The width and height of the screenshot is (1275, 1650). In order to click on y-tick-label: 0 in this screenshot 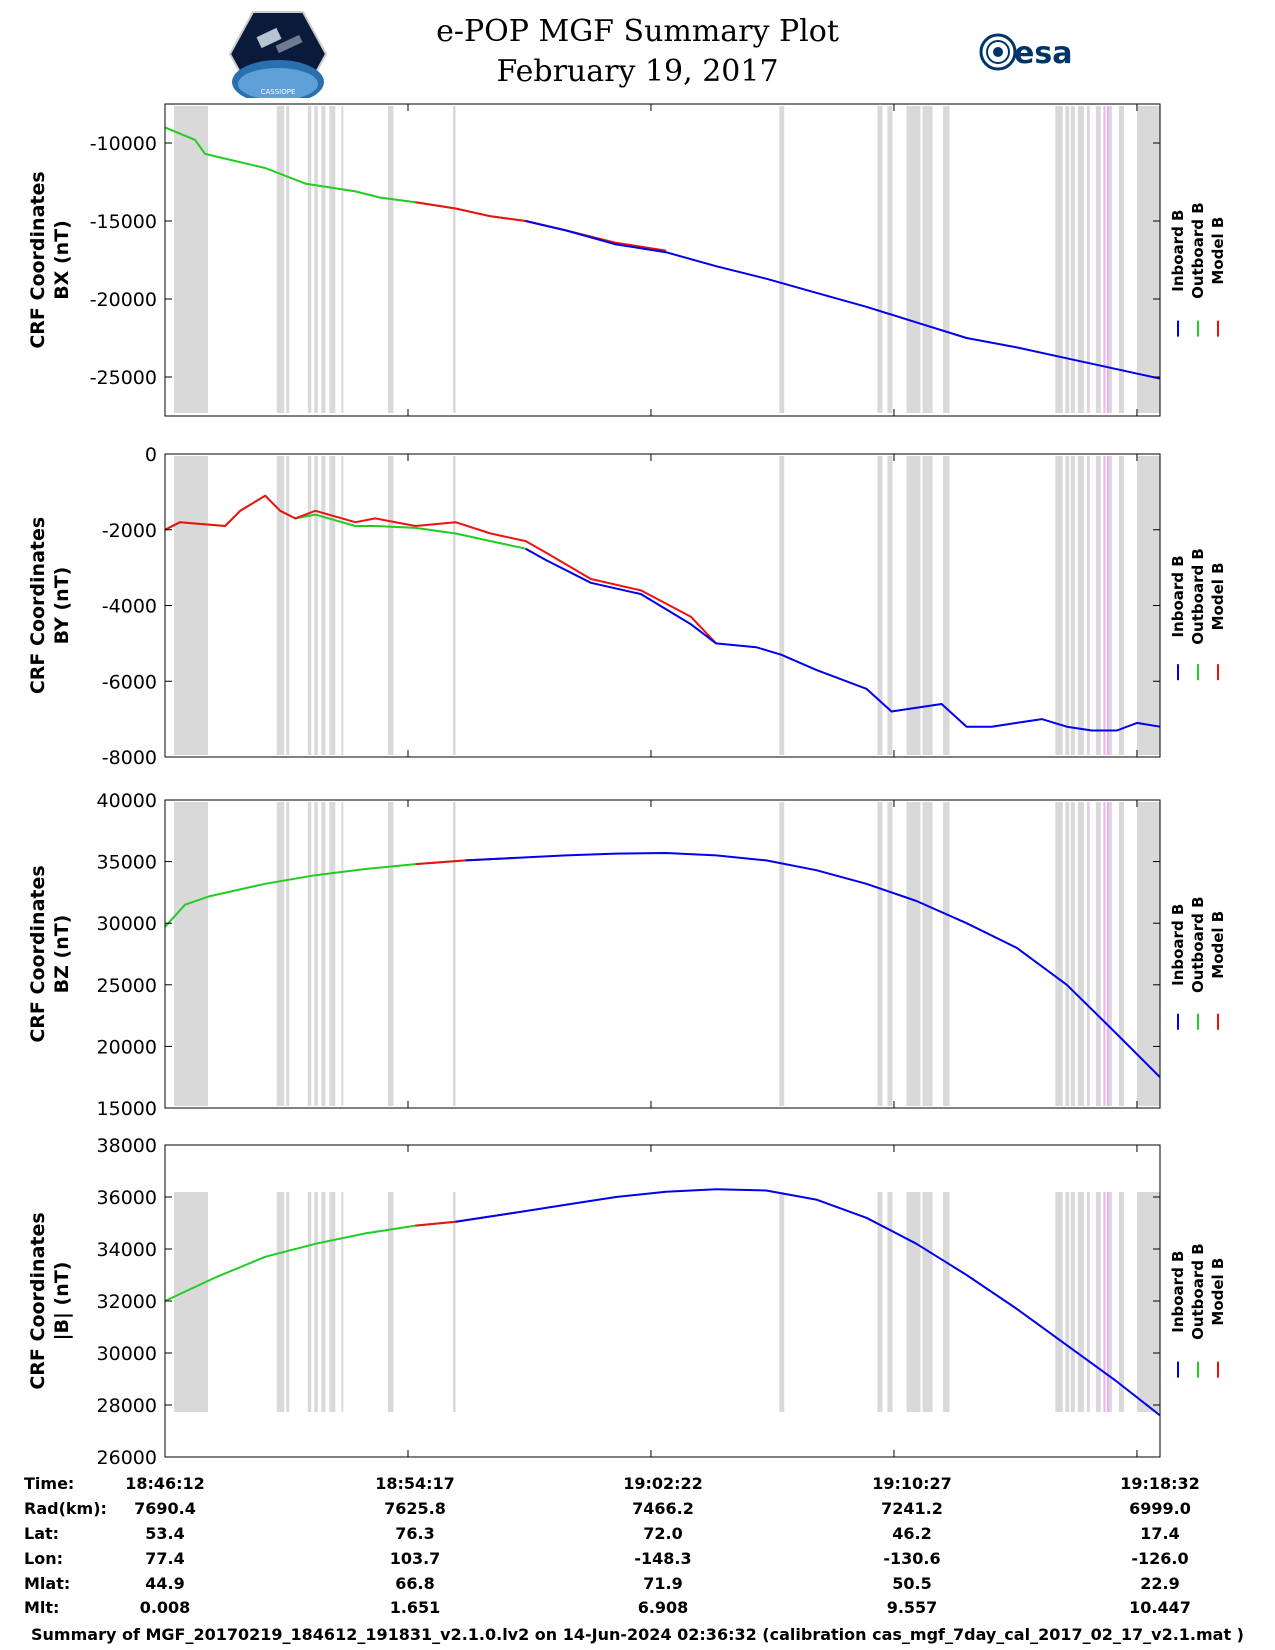, I will do `click(151, 455)`.